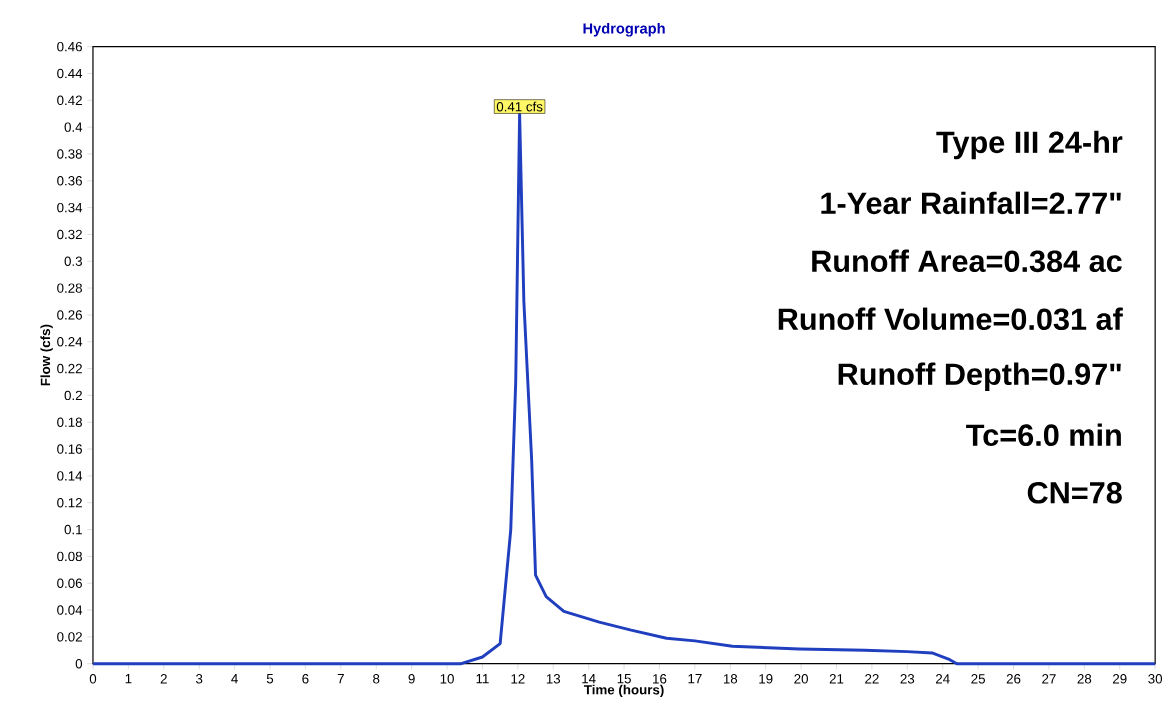  Describe the element at coordinates (518, 679) in the screenshot. I see `x-tick-label: 12` at that location.